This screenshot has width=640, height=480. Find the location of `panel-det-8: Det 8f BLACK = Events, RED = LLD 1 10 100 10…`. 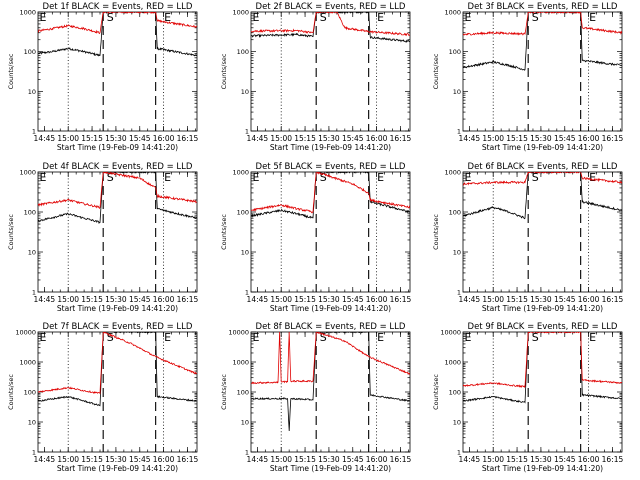

panel-det-8: Det 8f BLACK = Events, RED = LLD 1 10 100 10… is located at coordinates (315, 397).